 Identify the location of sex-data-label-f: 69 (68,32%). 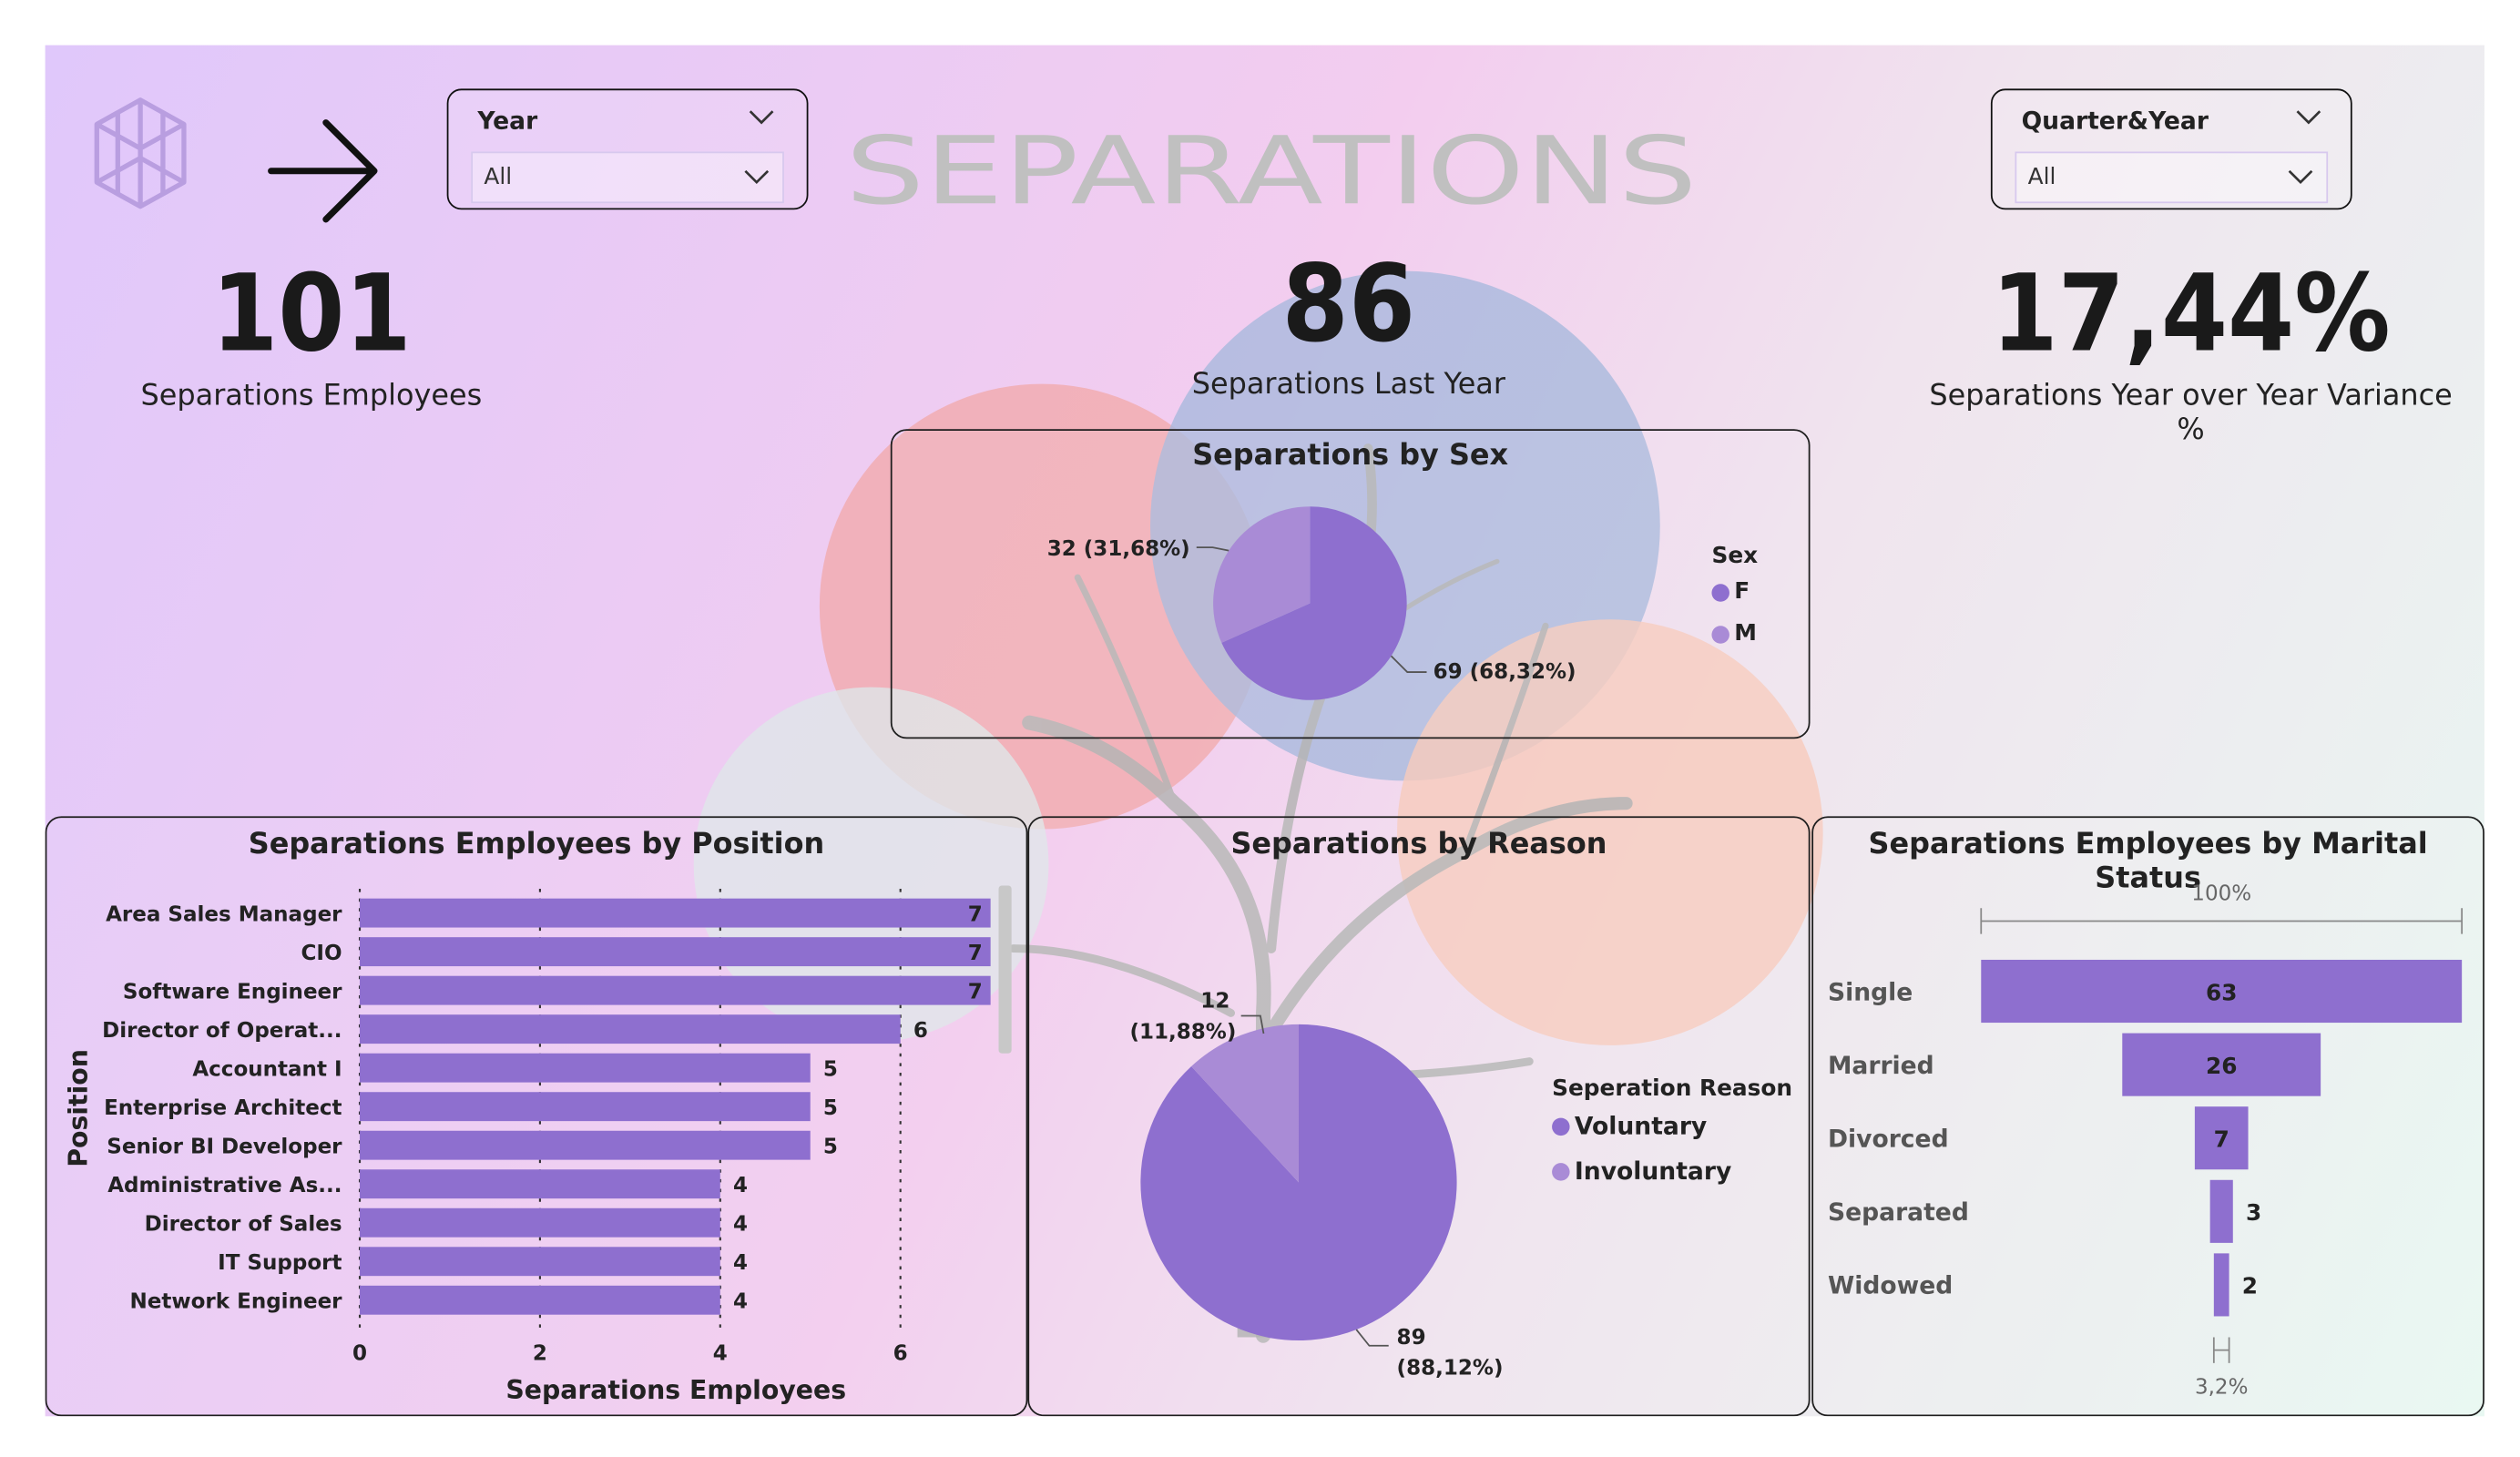
(1504, 672).